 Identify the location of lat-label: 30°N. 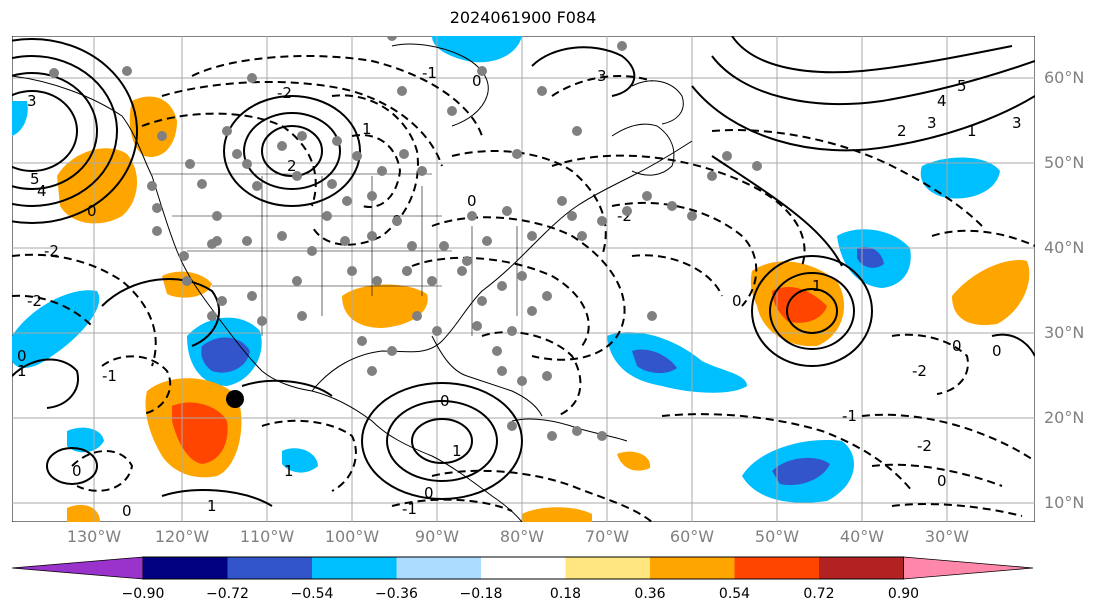
(1064, 332).